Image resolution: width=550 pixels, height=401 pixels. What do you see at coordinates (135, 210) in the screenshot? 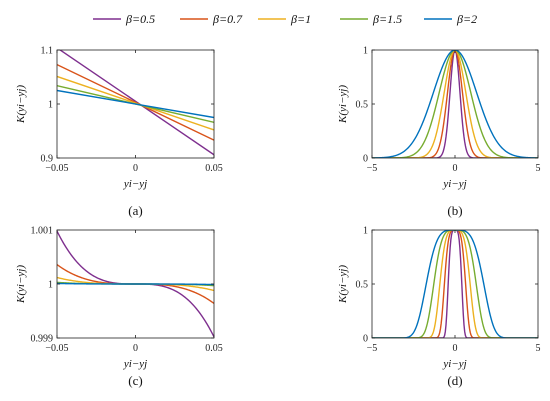
I see `panel-caption: (a)` at bounding box center [135, 210].